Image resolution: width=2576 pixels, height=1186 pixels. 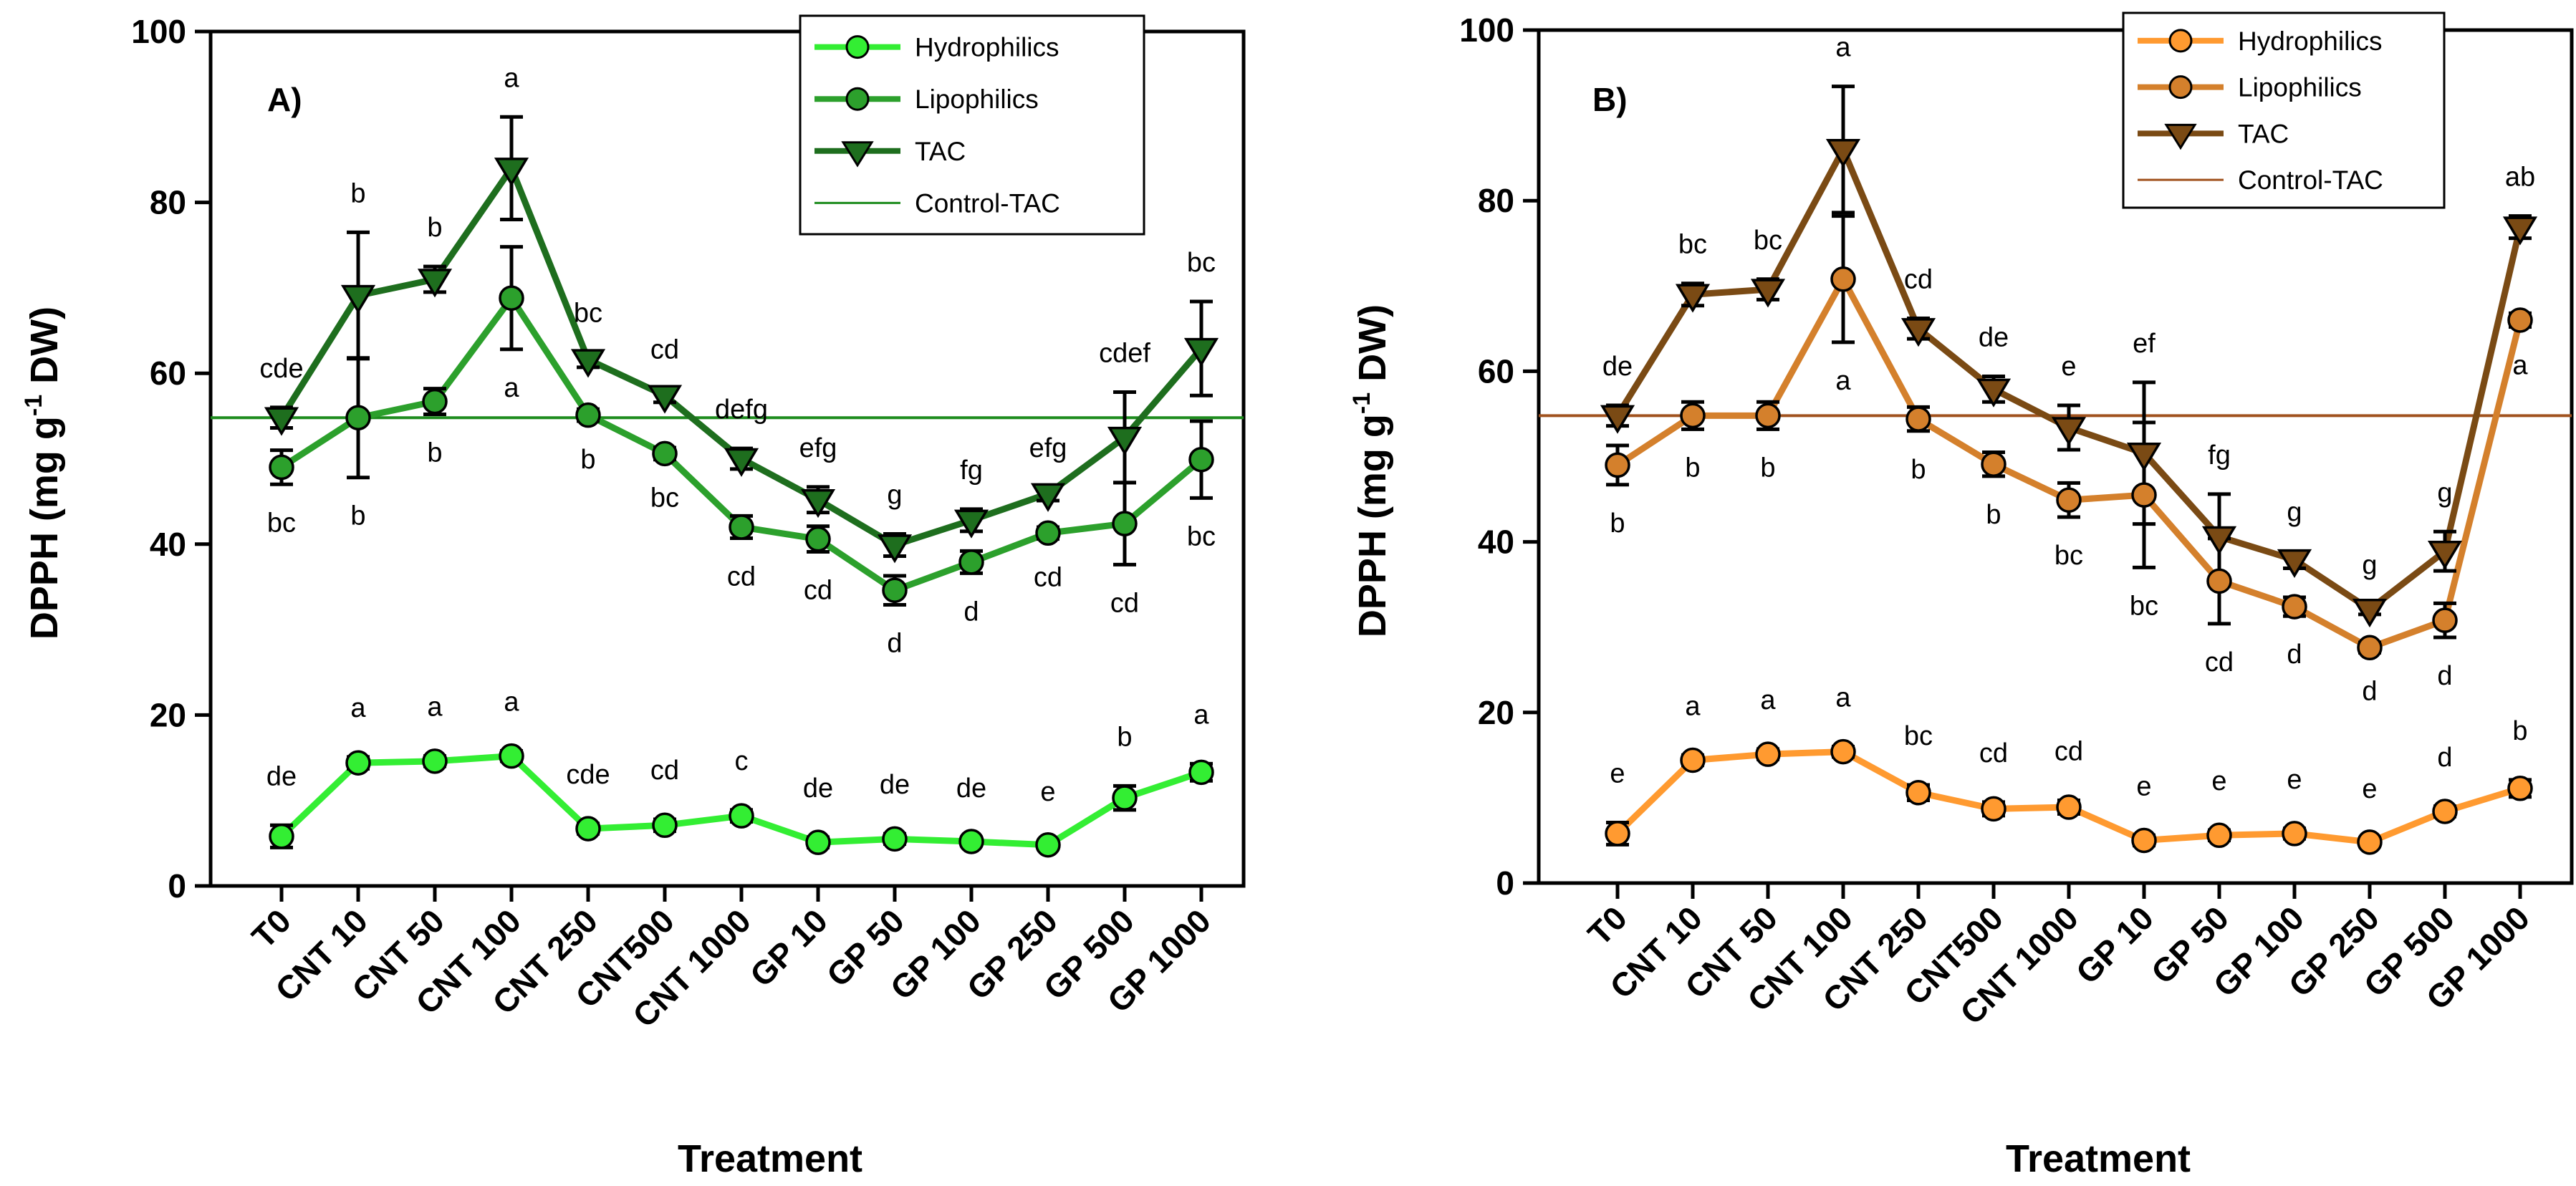 What do you see at coordinates (971, 470) in the screenshot?
I see `sig-letter-tac: fg` at bounding box center [971, 470].